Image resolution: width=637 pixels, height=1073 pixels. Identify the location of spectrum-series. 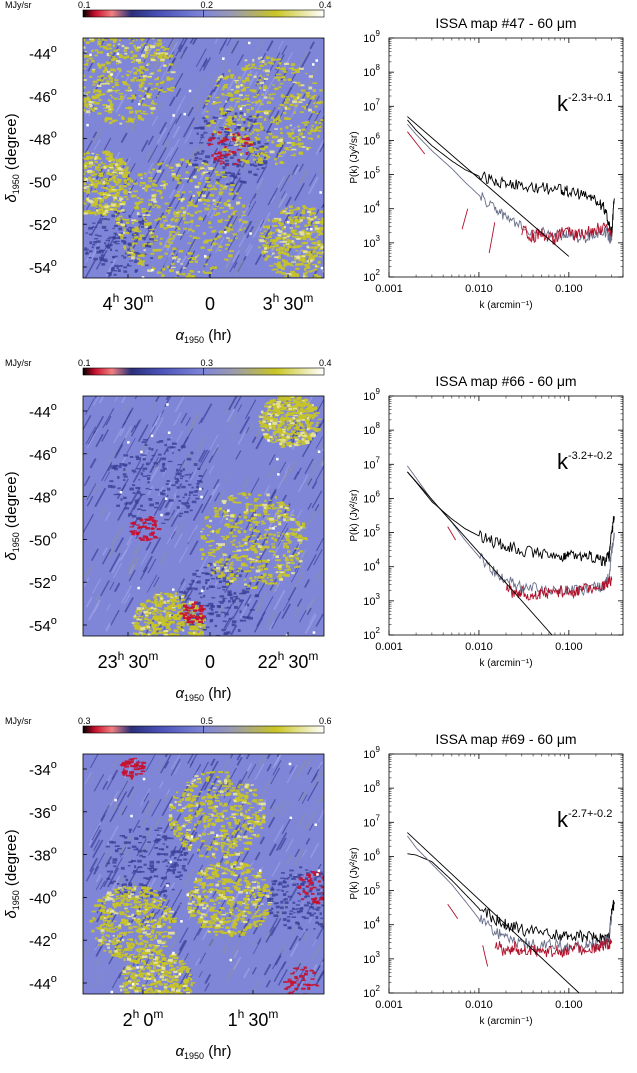
(416, 143).